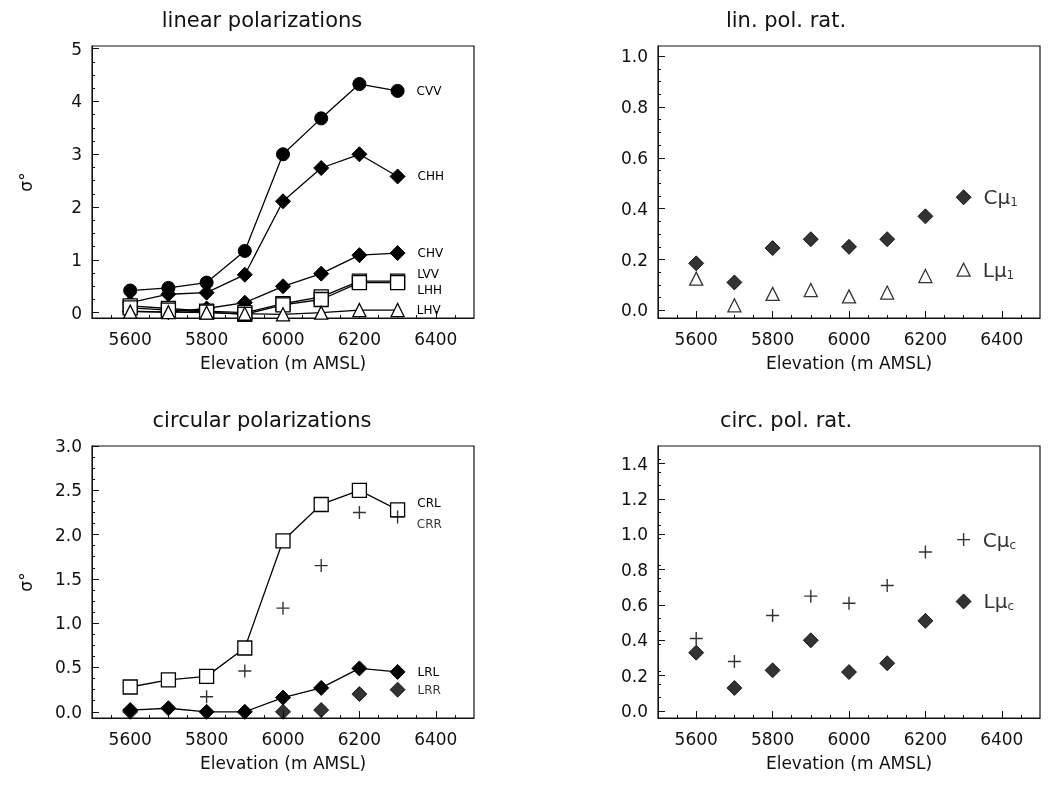 The image size is (1048, 800). Describe the element at coordinates (68, 667) in the screenshot. I see `y-tick-label: 0.5` at that location.